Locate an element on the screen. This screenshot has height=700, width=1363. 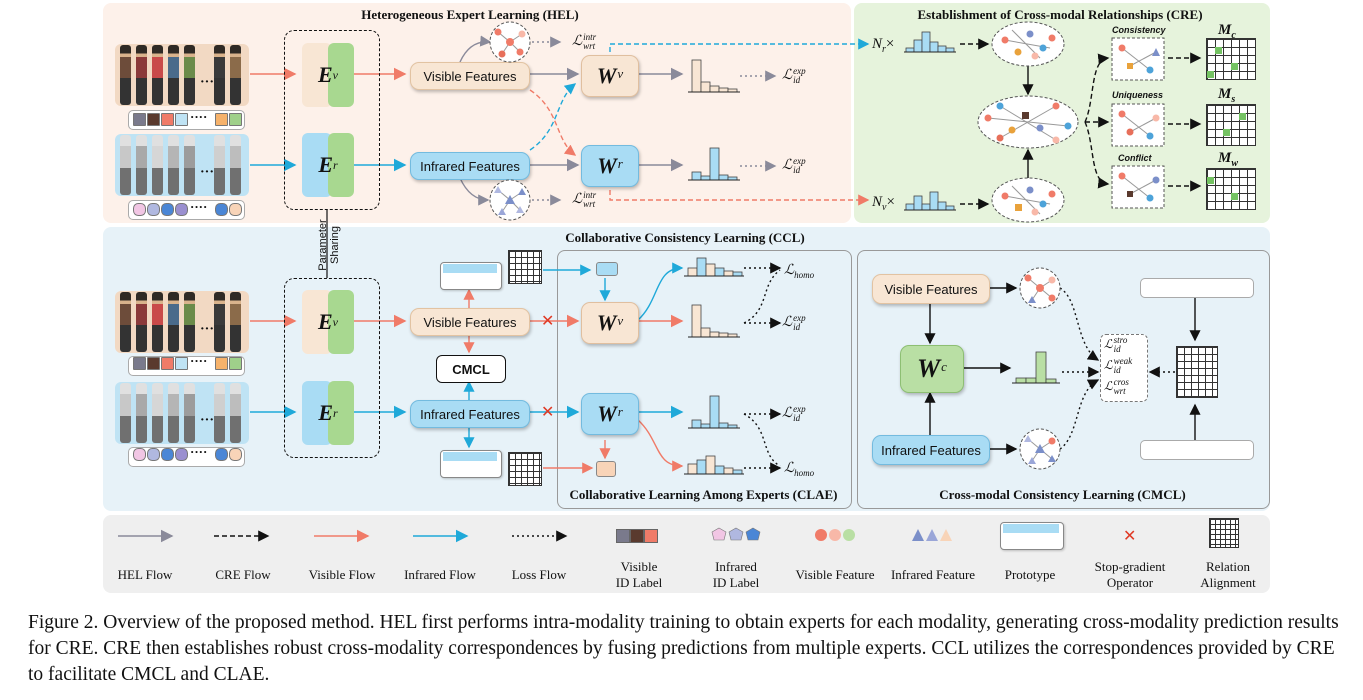
wv-base-ccl: W is located at coordinates (606, 322).